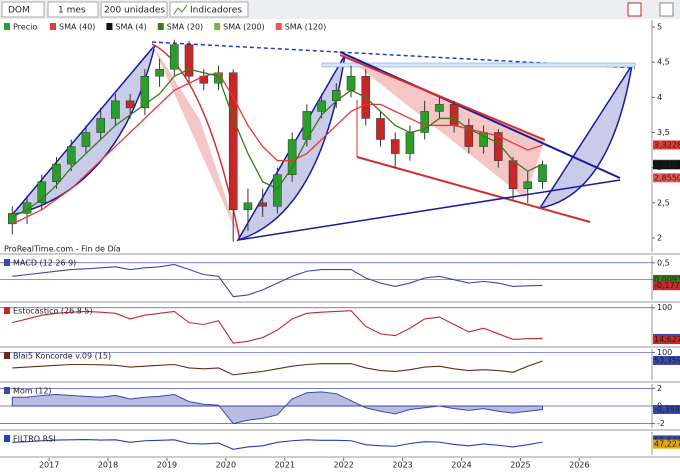 This screenshot has height=472, width=680. What do you see at coordinates (663, 62) in the screenshot?
I see `y-tick-label: 4,5` at bounding box center [663, 62].